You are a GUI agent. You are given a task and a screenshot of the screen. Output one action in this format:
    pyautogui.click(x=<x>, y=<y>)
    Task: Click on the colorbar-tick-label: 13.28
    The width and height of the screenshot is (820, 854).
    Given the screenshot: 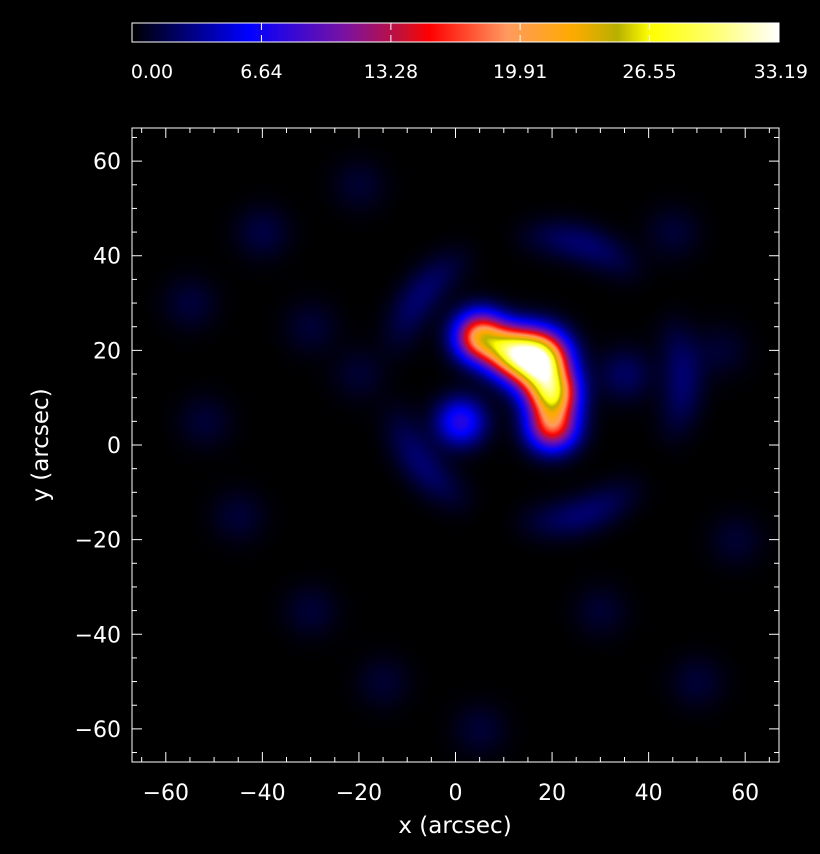 What is the action you would take?
    pyautogui.click(x=391, y=72)
    